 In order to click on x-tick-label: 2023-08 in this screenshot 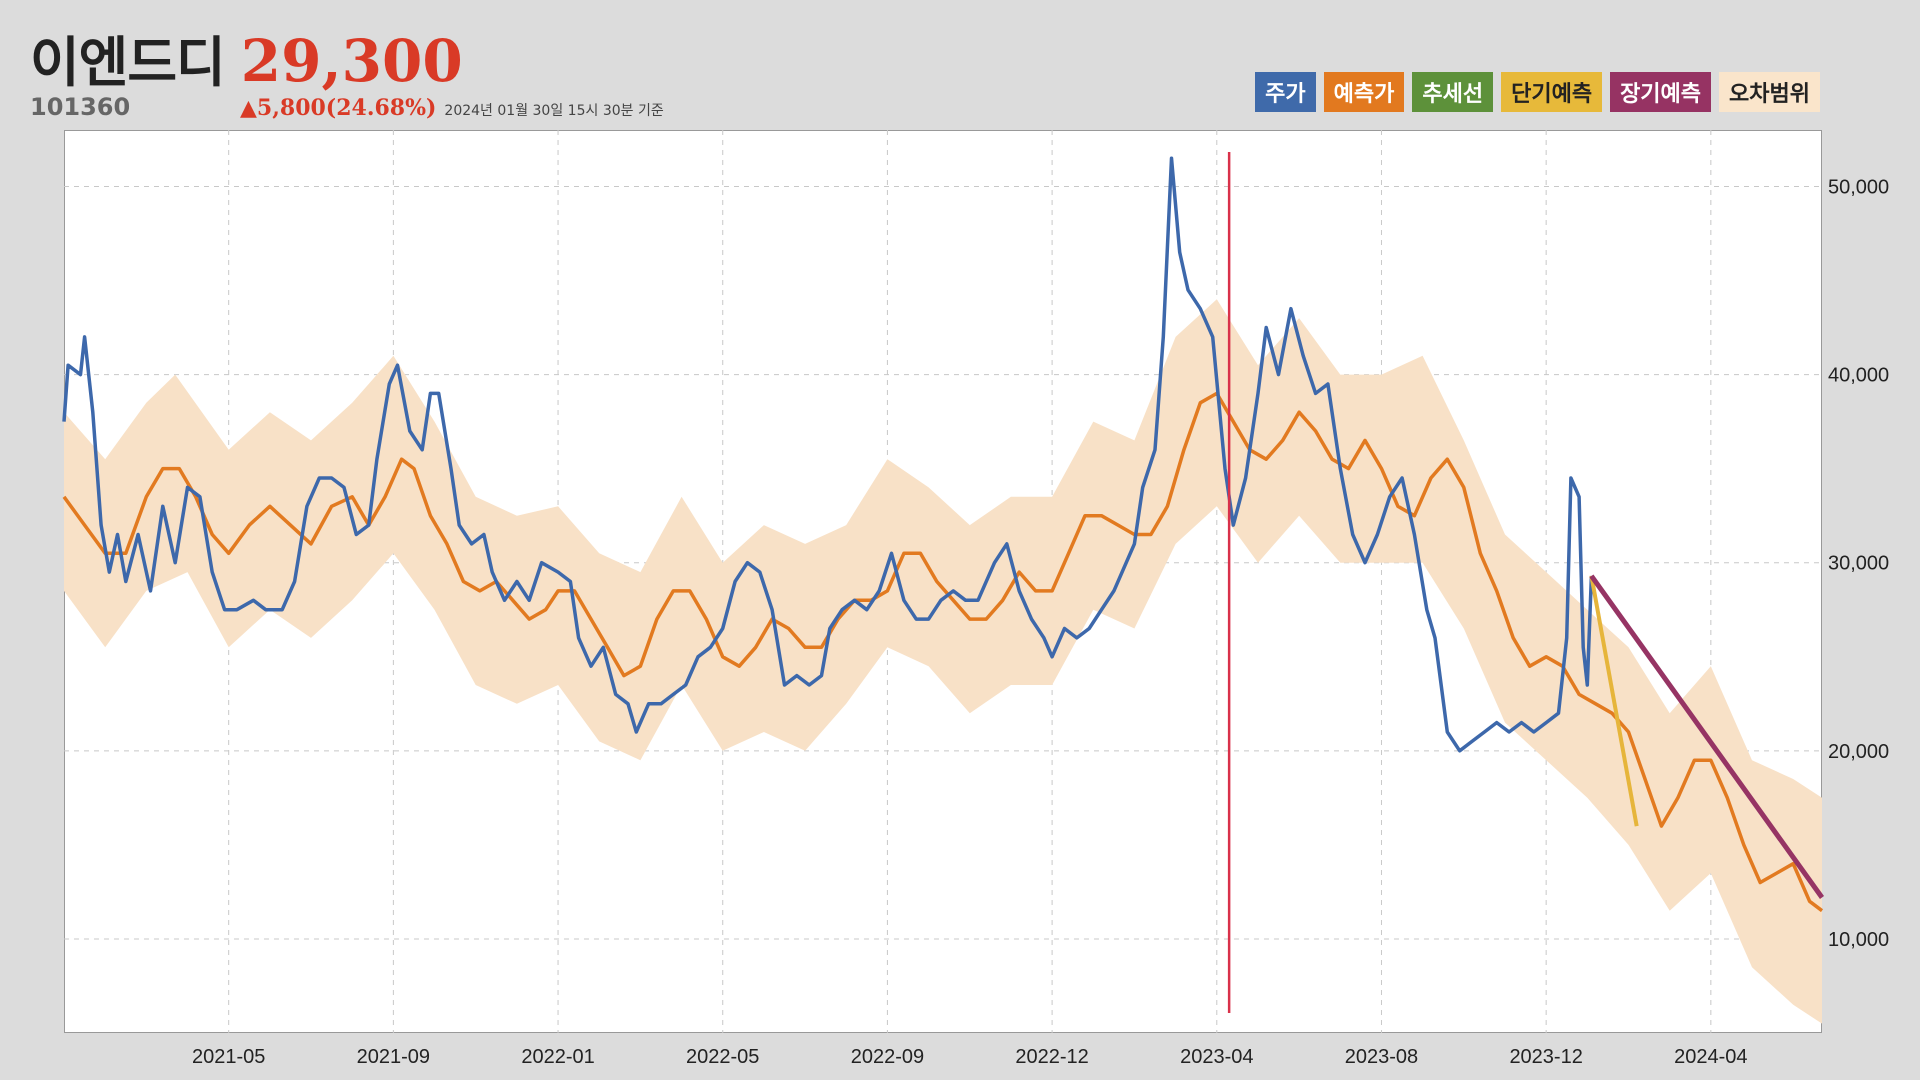, I will do `click(1381, 1057)`.